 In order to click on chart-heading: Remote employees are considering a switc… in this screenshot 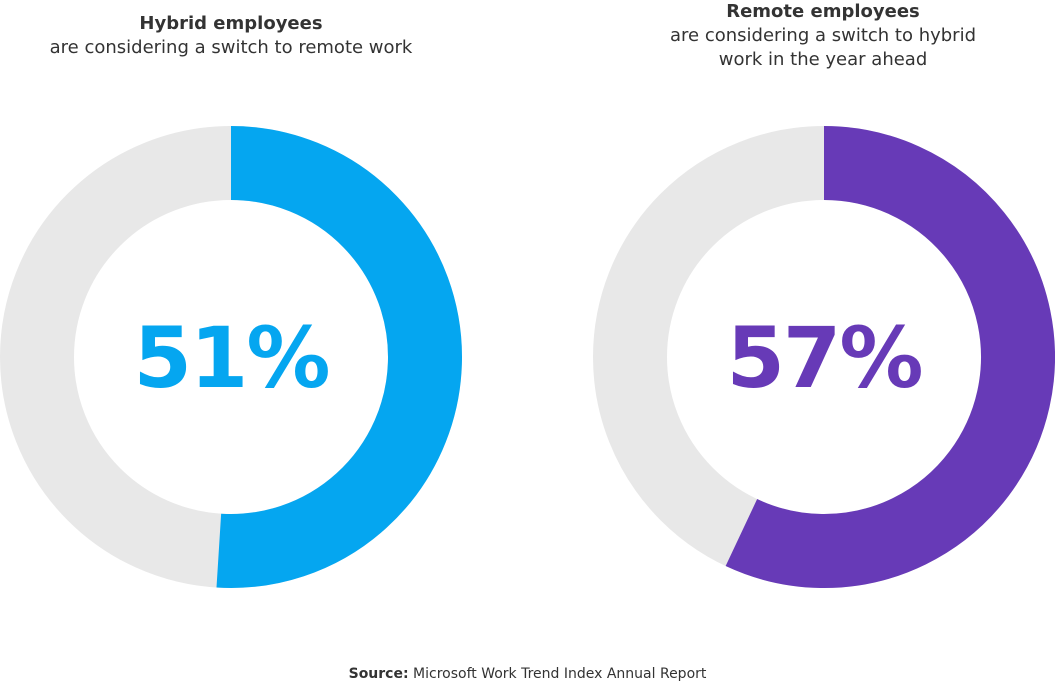, I will do `click(823, 36)`.